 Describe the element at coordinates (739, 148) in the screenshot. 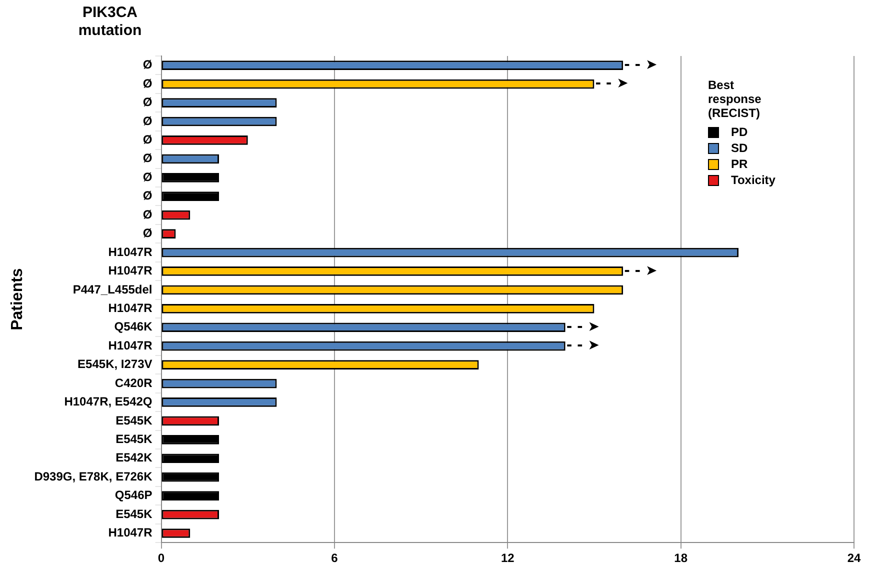

I see `legend-label: SD` at that location.